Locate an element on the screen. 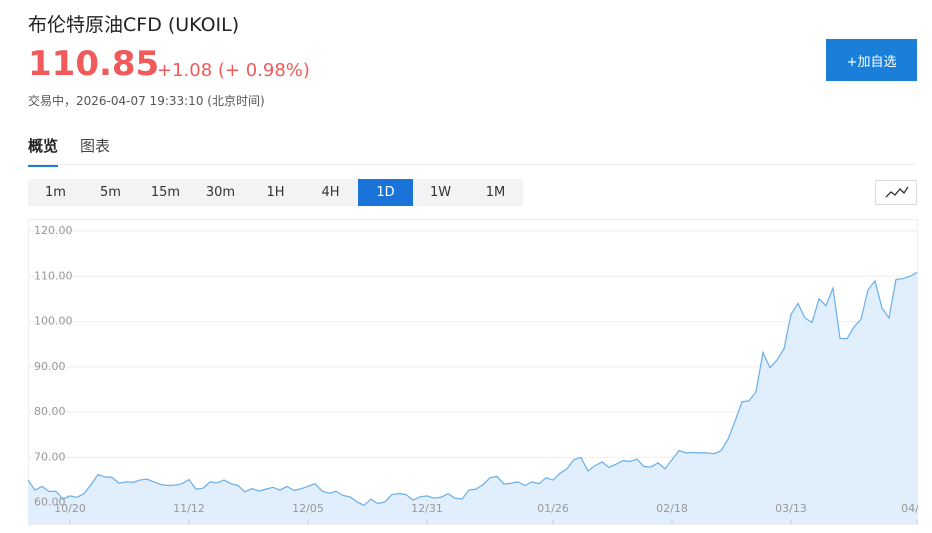  period-button: 1m is located at coordinates (55, 192).